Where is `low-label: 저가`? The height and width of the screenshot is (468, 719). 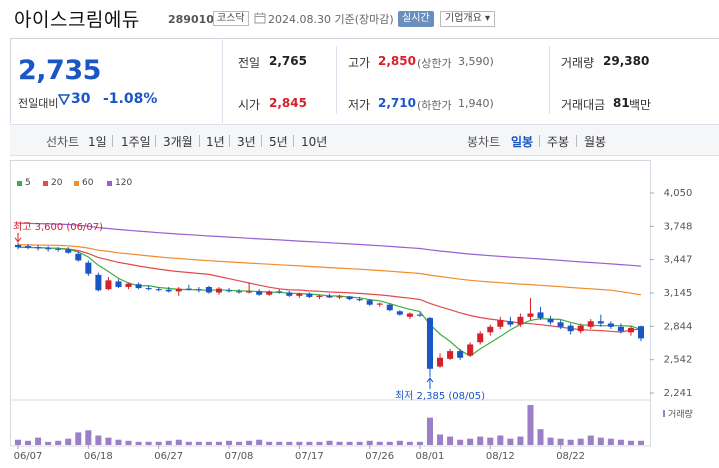
low-label: 저가 is located at coordinates (359, 105).